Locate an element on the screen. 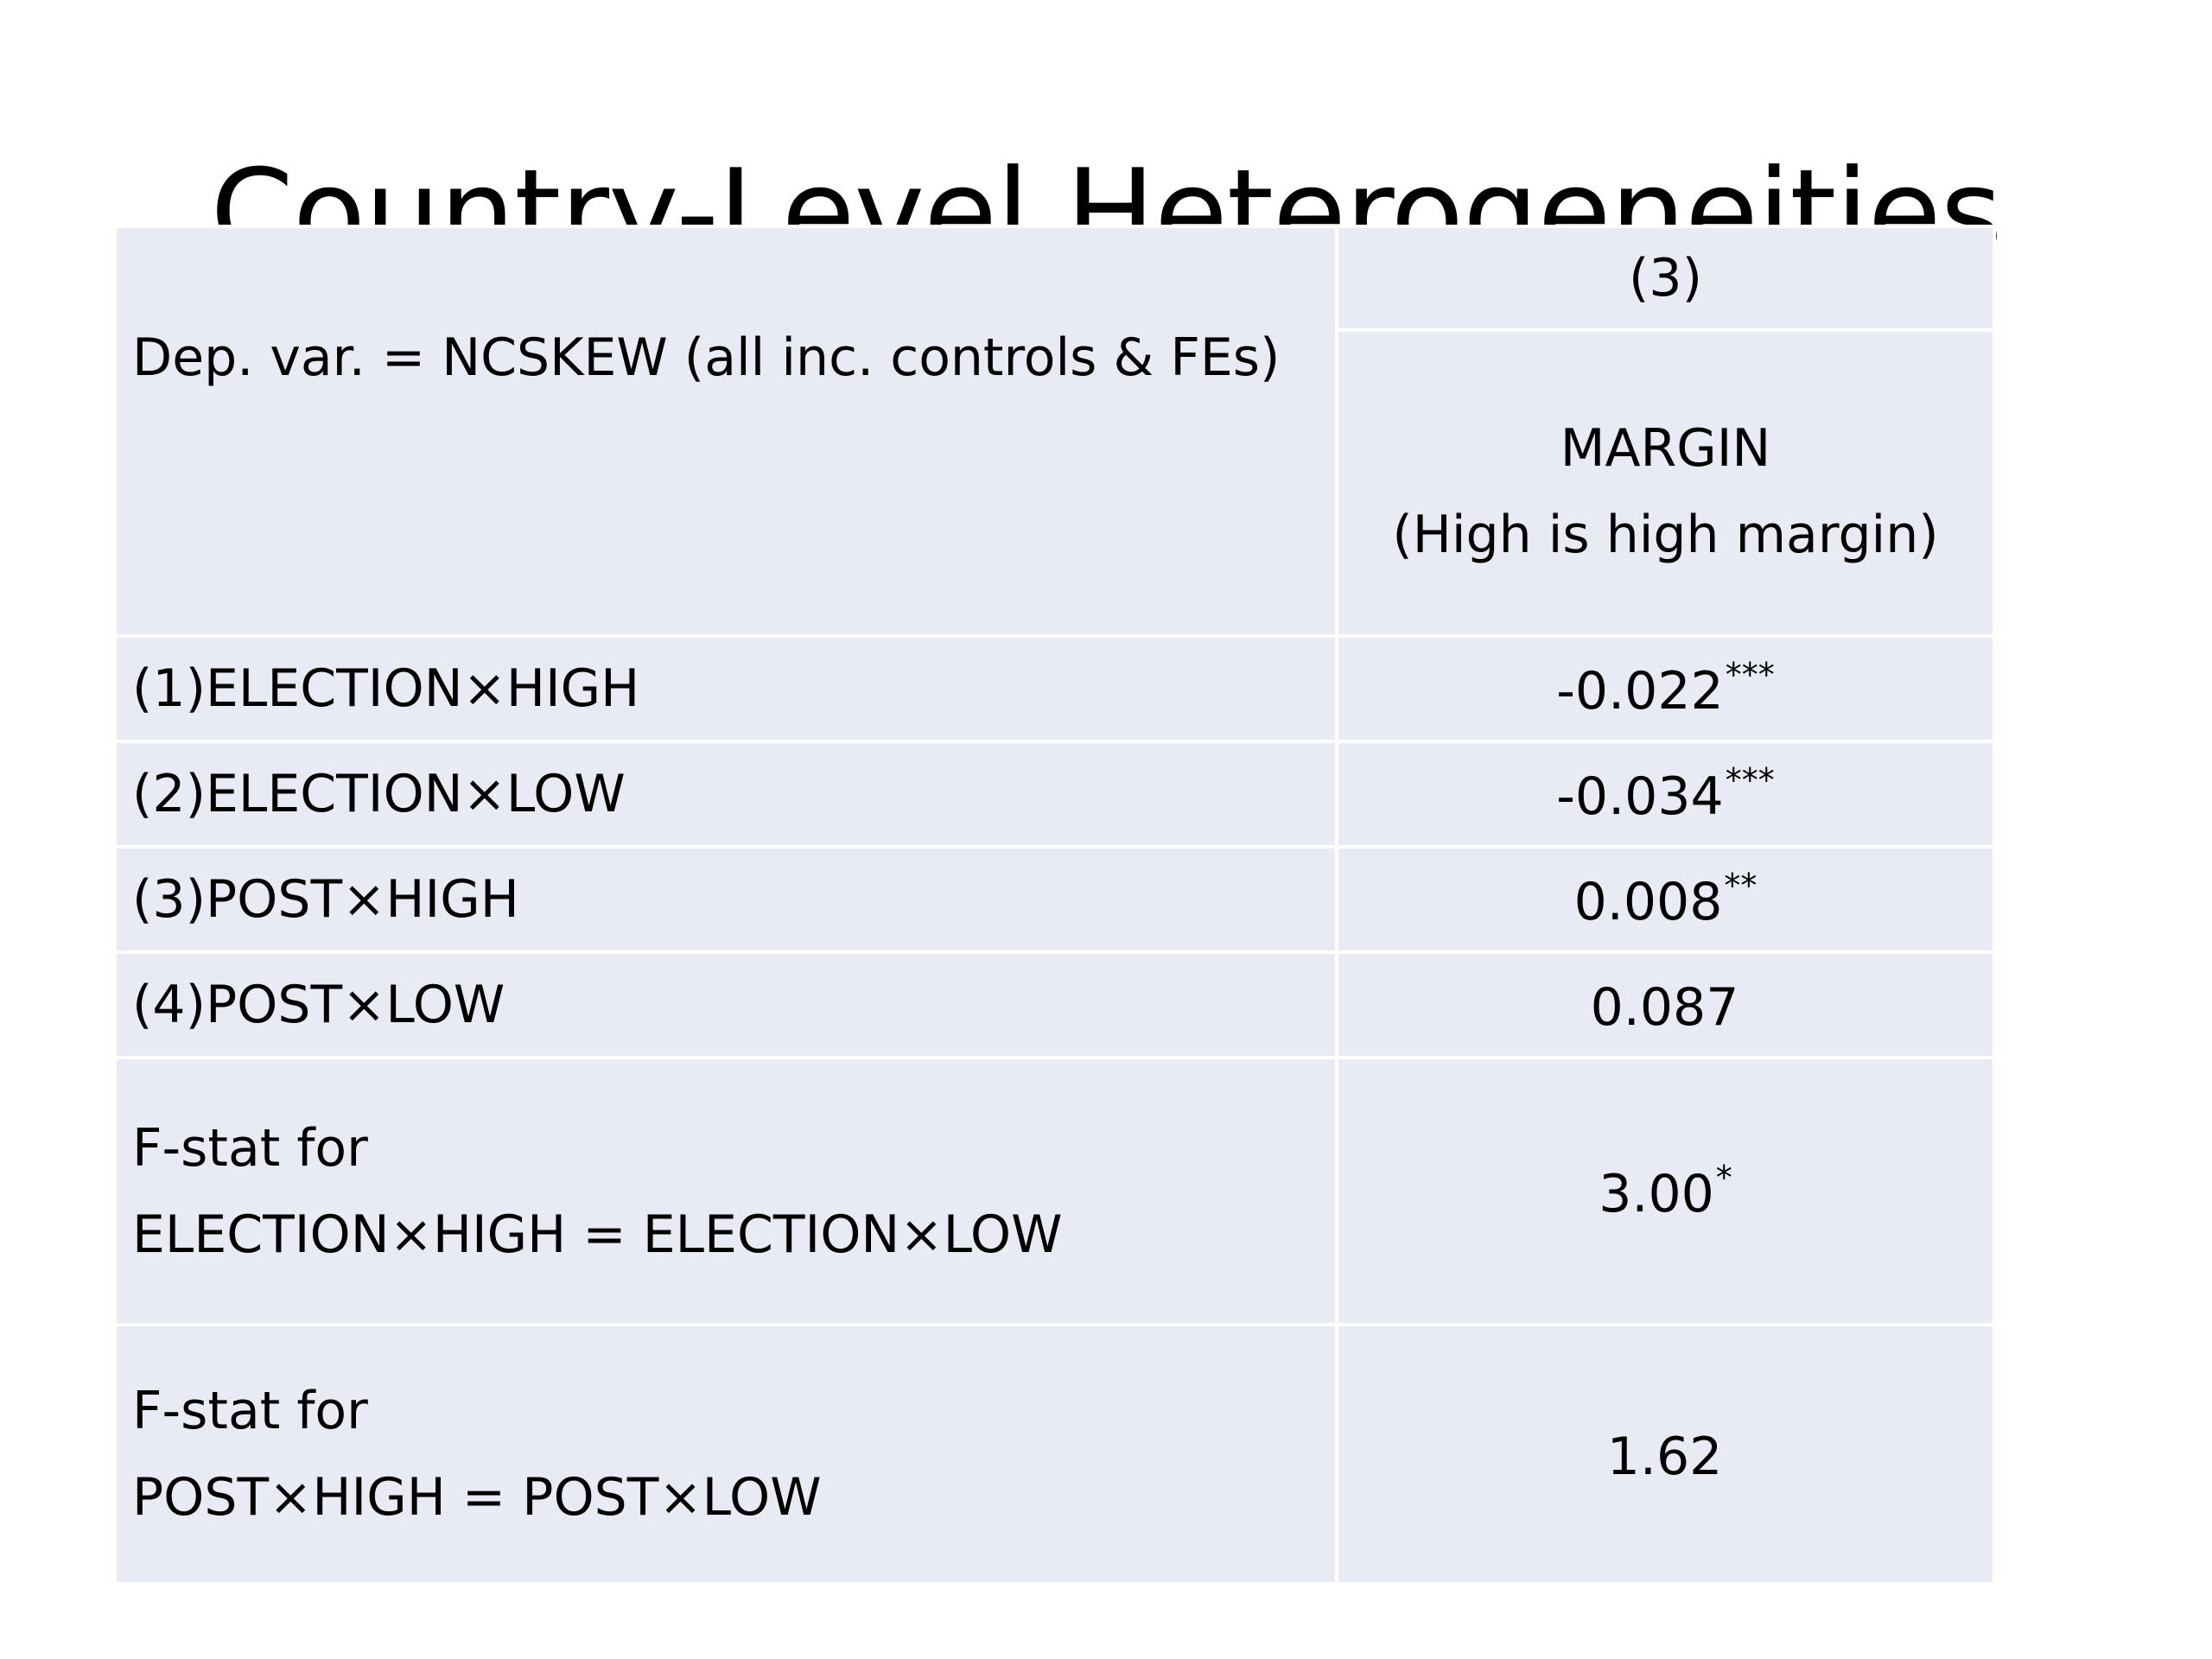 This screenshot has width=2212, height=1659. table-row: (3)POST×HIGH 0.008** is located at coordinates (1054, 899).